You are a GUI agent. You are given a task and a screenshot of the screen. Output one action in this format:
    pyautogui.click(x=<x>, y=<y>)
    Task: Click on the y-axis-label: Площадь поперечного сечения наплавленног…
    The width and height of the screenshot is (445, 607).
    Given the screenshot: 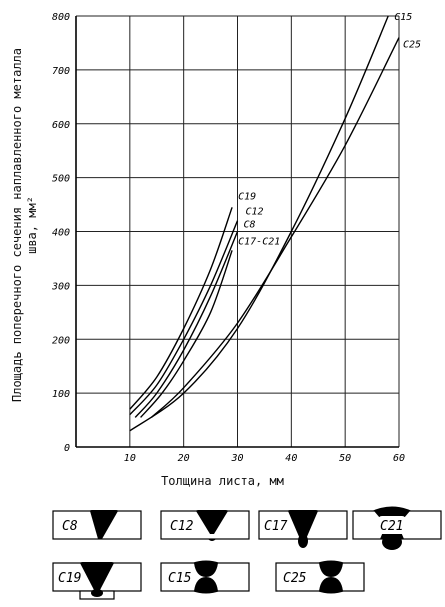 What is the action you would take?
    pyautogui.click(x=25, y=225)
    